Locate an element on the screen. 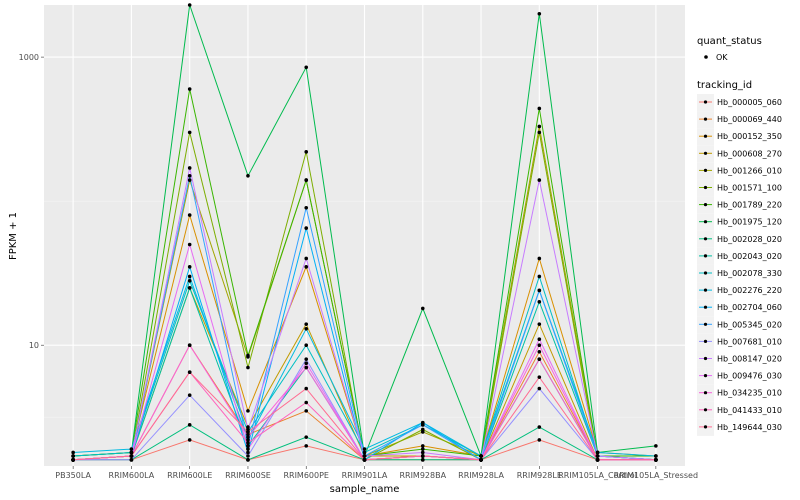 The image size is (800, 500). legend-shape-entries: OK is located at coordinates (716, 57).